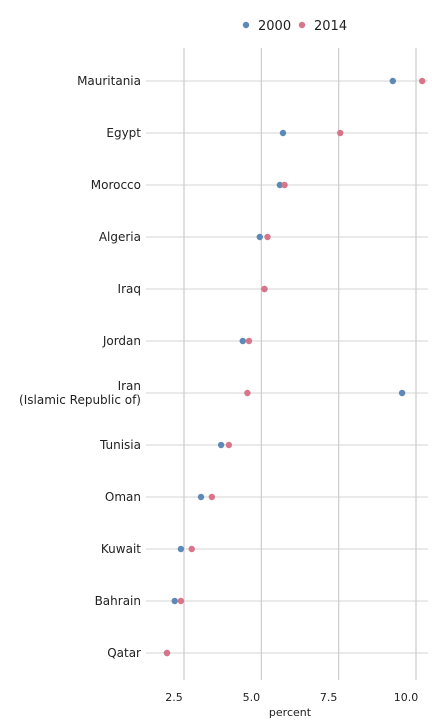  I want to click on x-axis-title: percent, so click(290, 712).